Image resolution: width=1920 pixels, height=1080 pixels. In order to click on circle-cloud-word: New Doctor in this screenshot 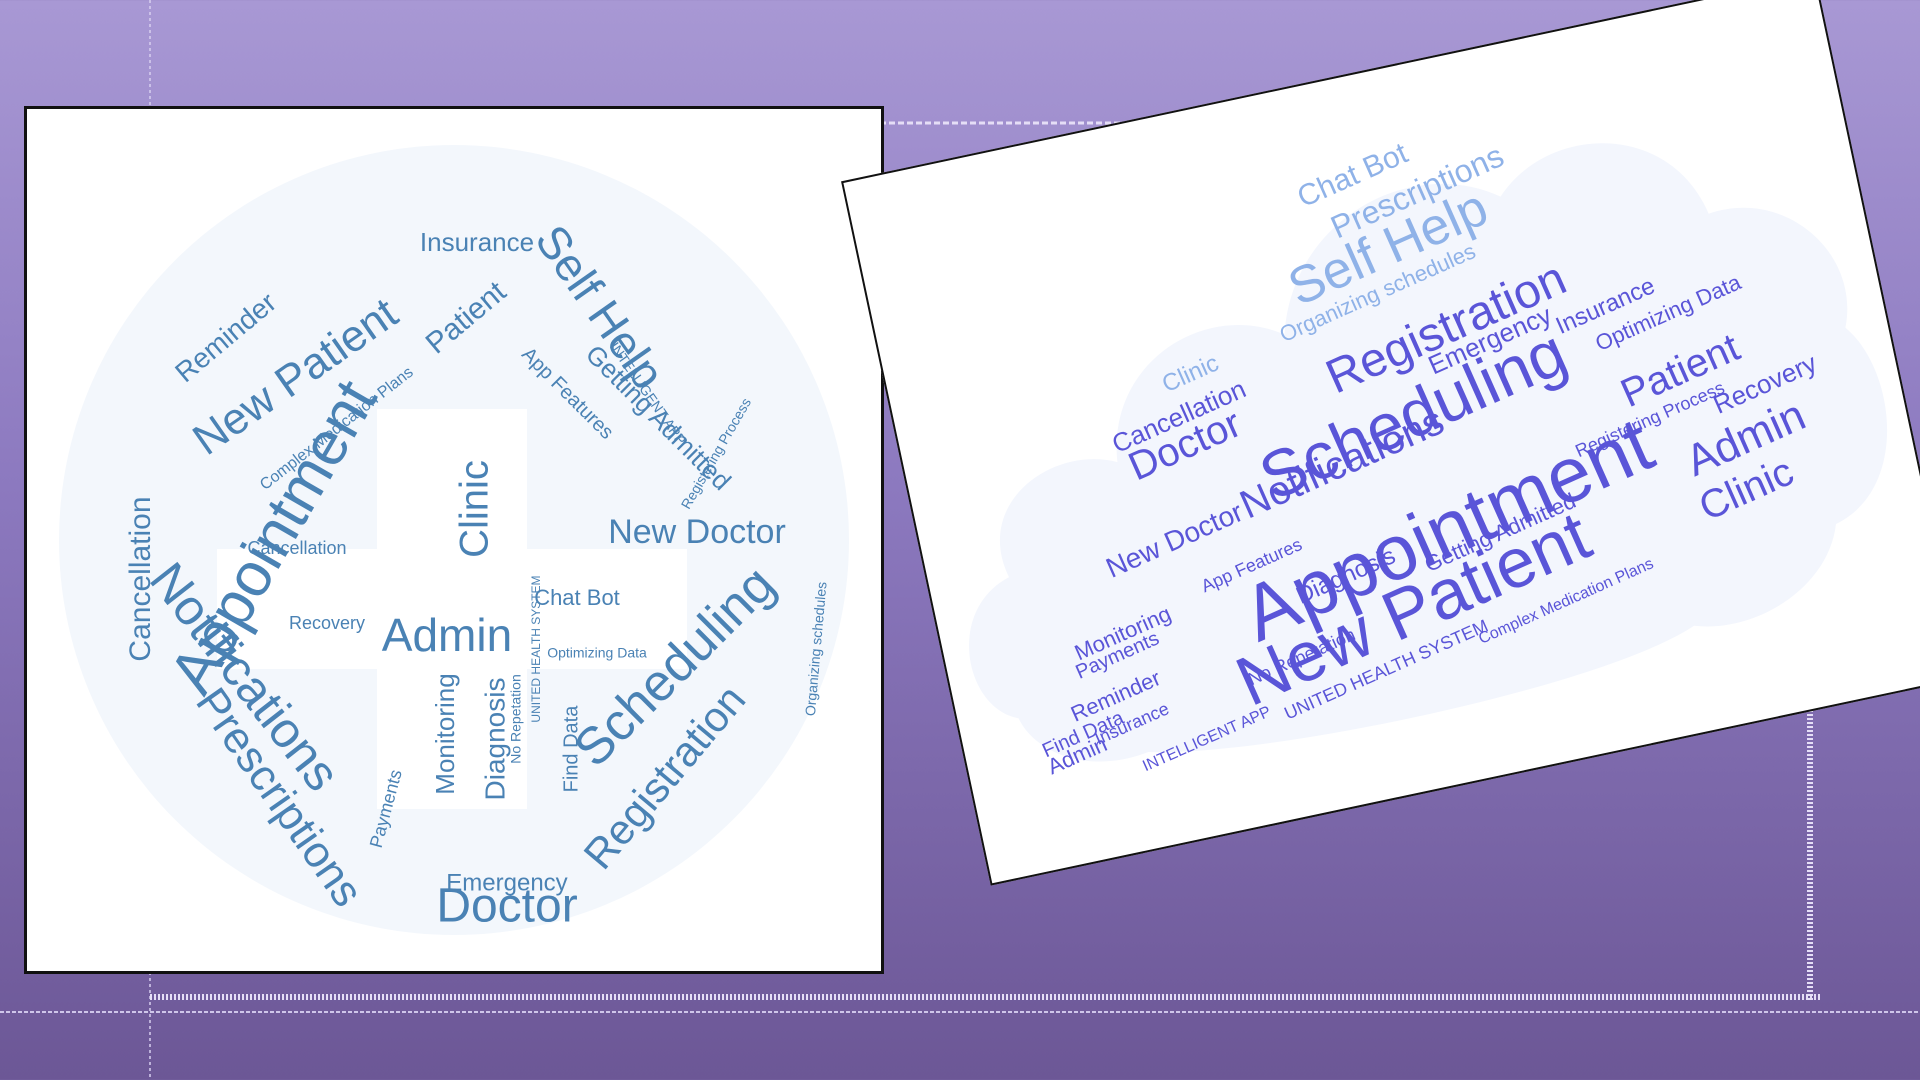, I will do `click(697, 532)`.